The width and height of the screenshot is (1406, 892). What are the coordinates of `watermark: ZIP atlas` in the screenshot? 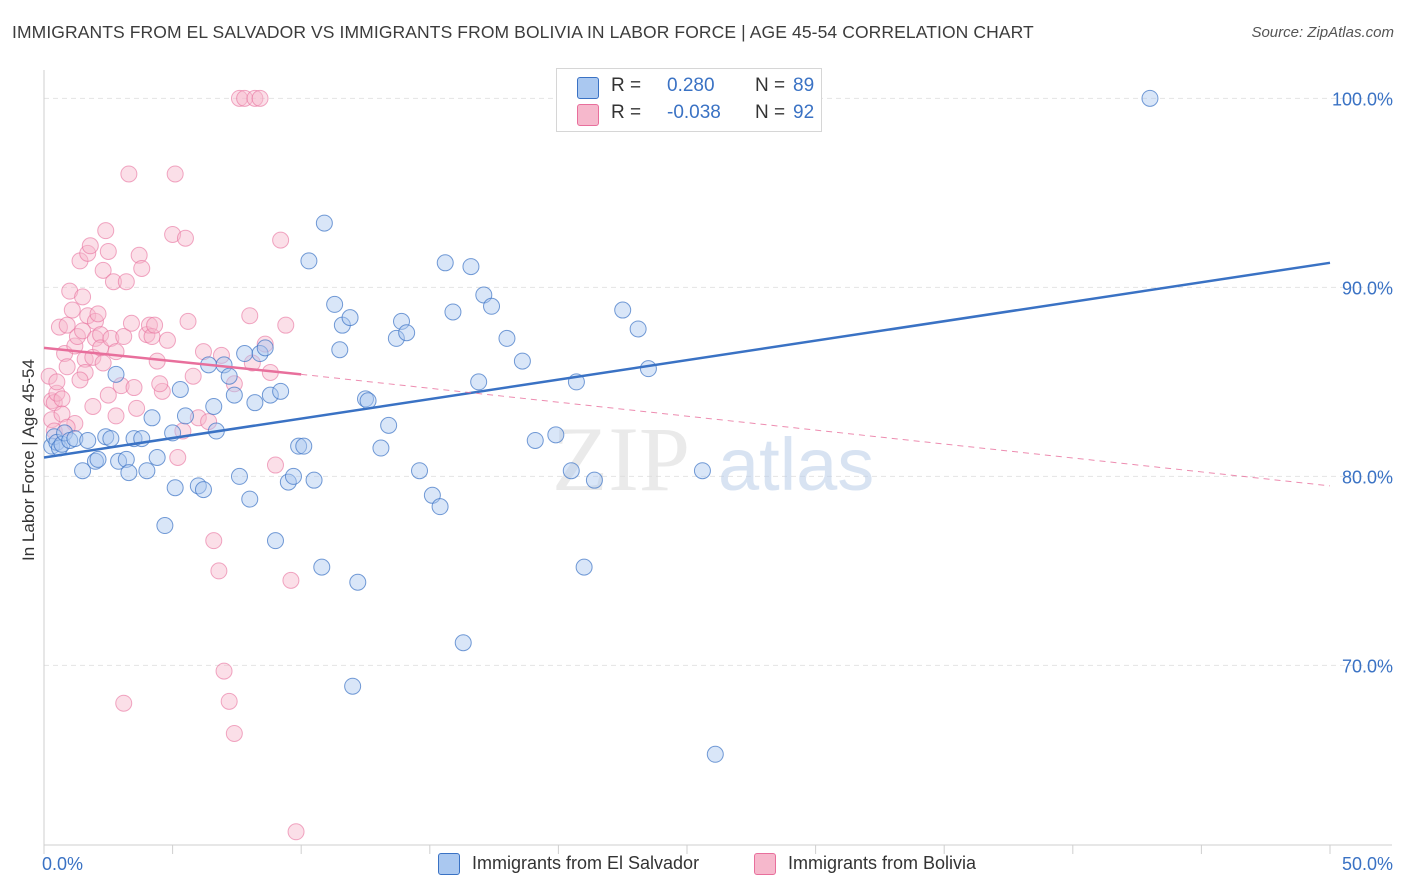 It's located at (713, 459).